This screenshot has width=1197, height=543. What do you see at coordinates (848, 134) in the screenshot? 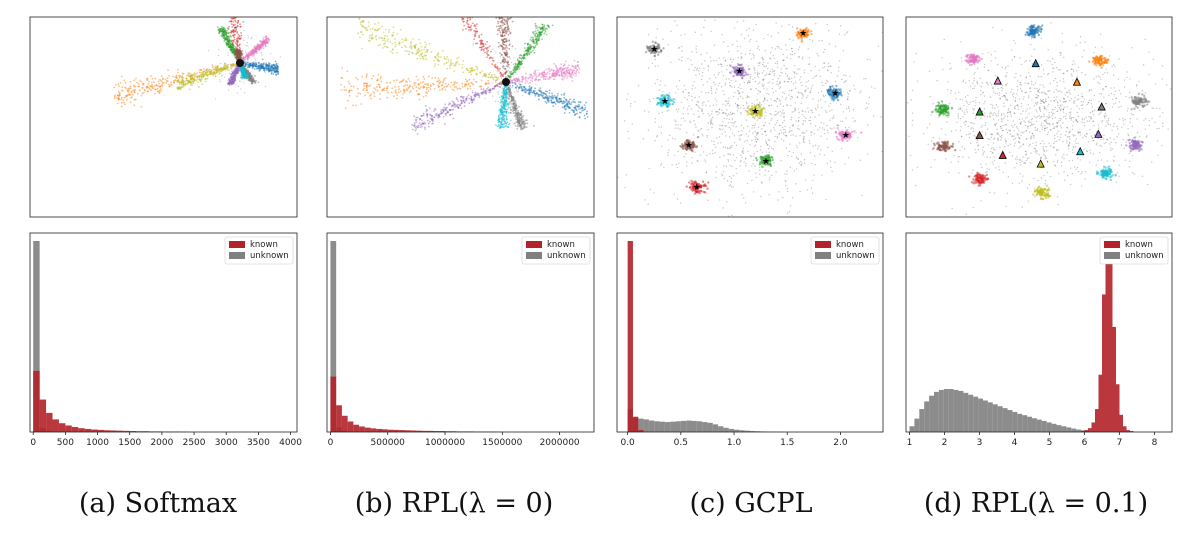
I see `cluster-class-6: ★` at bounding box center [848, 134].